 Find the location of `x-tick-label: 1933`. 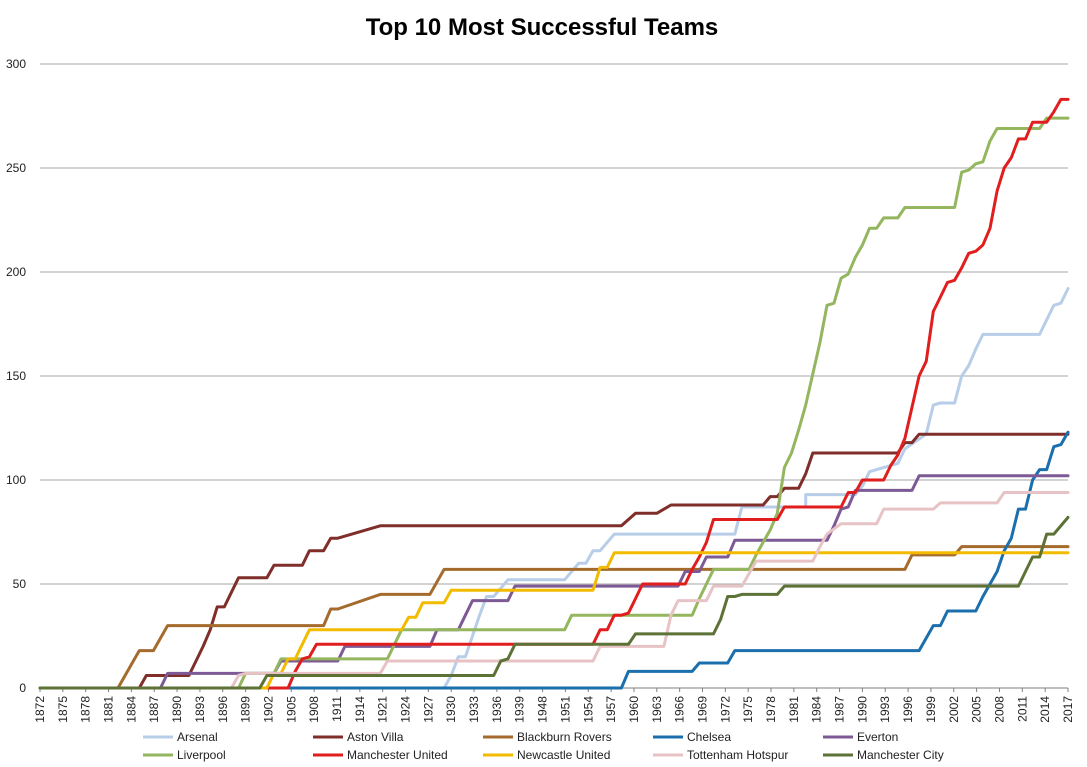

x-tick-label: 1933 is located at coordinates (474, 709).